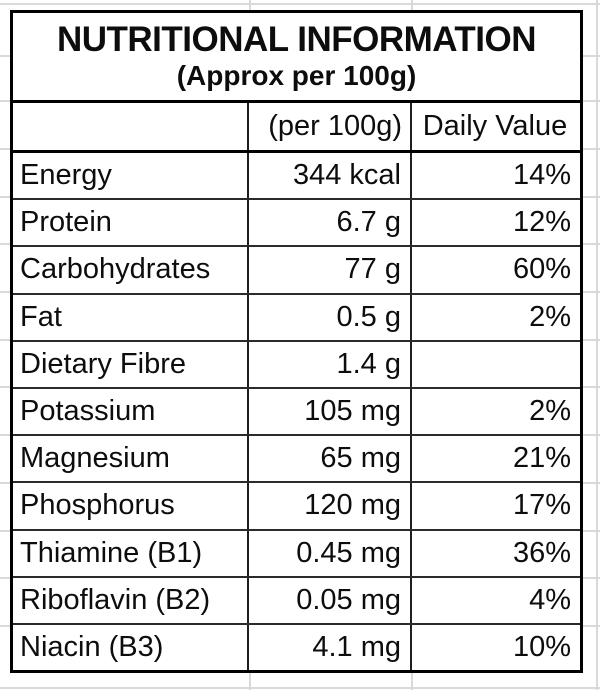 This screenshot has height=690, width=600. Describe the element at coordinates (103, 363) in the screenshot. I see `nutrient-name-cell: Dietary Fibre` at that location.